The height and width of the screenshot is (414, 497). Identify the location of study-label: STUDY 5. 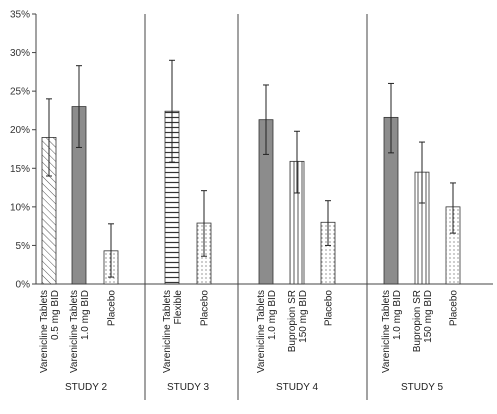
(422, 387).